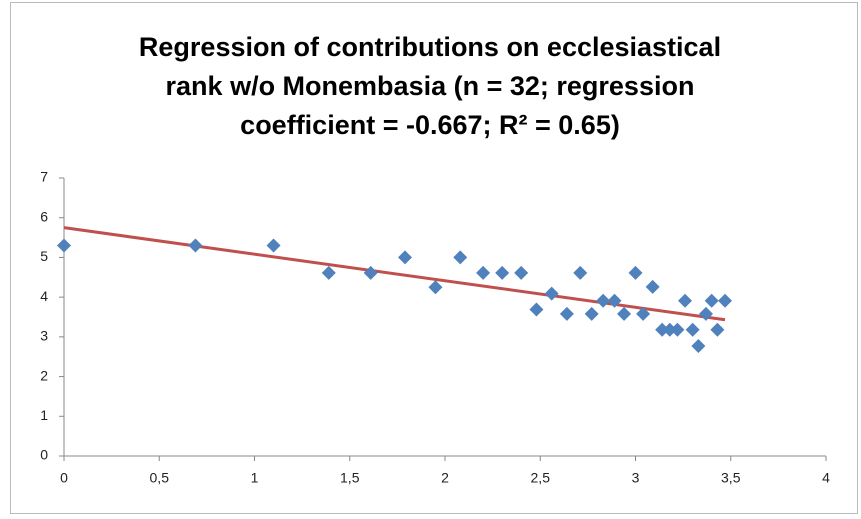 This screenshot has height=519, width=861. I want to click on x-tick-label: 2, so click(445, 478).